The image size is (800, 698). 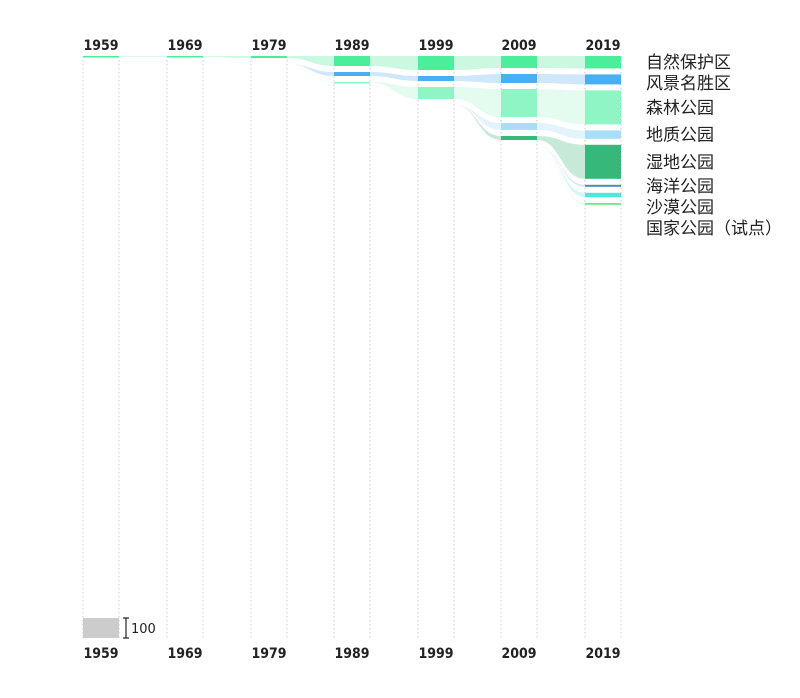 I want to click on bar-1-1999, so click(x=436, y=78).